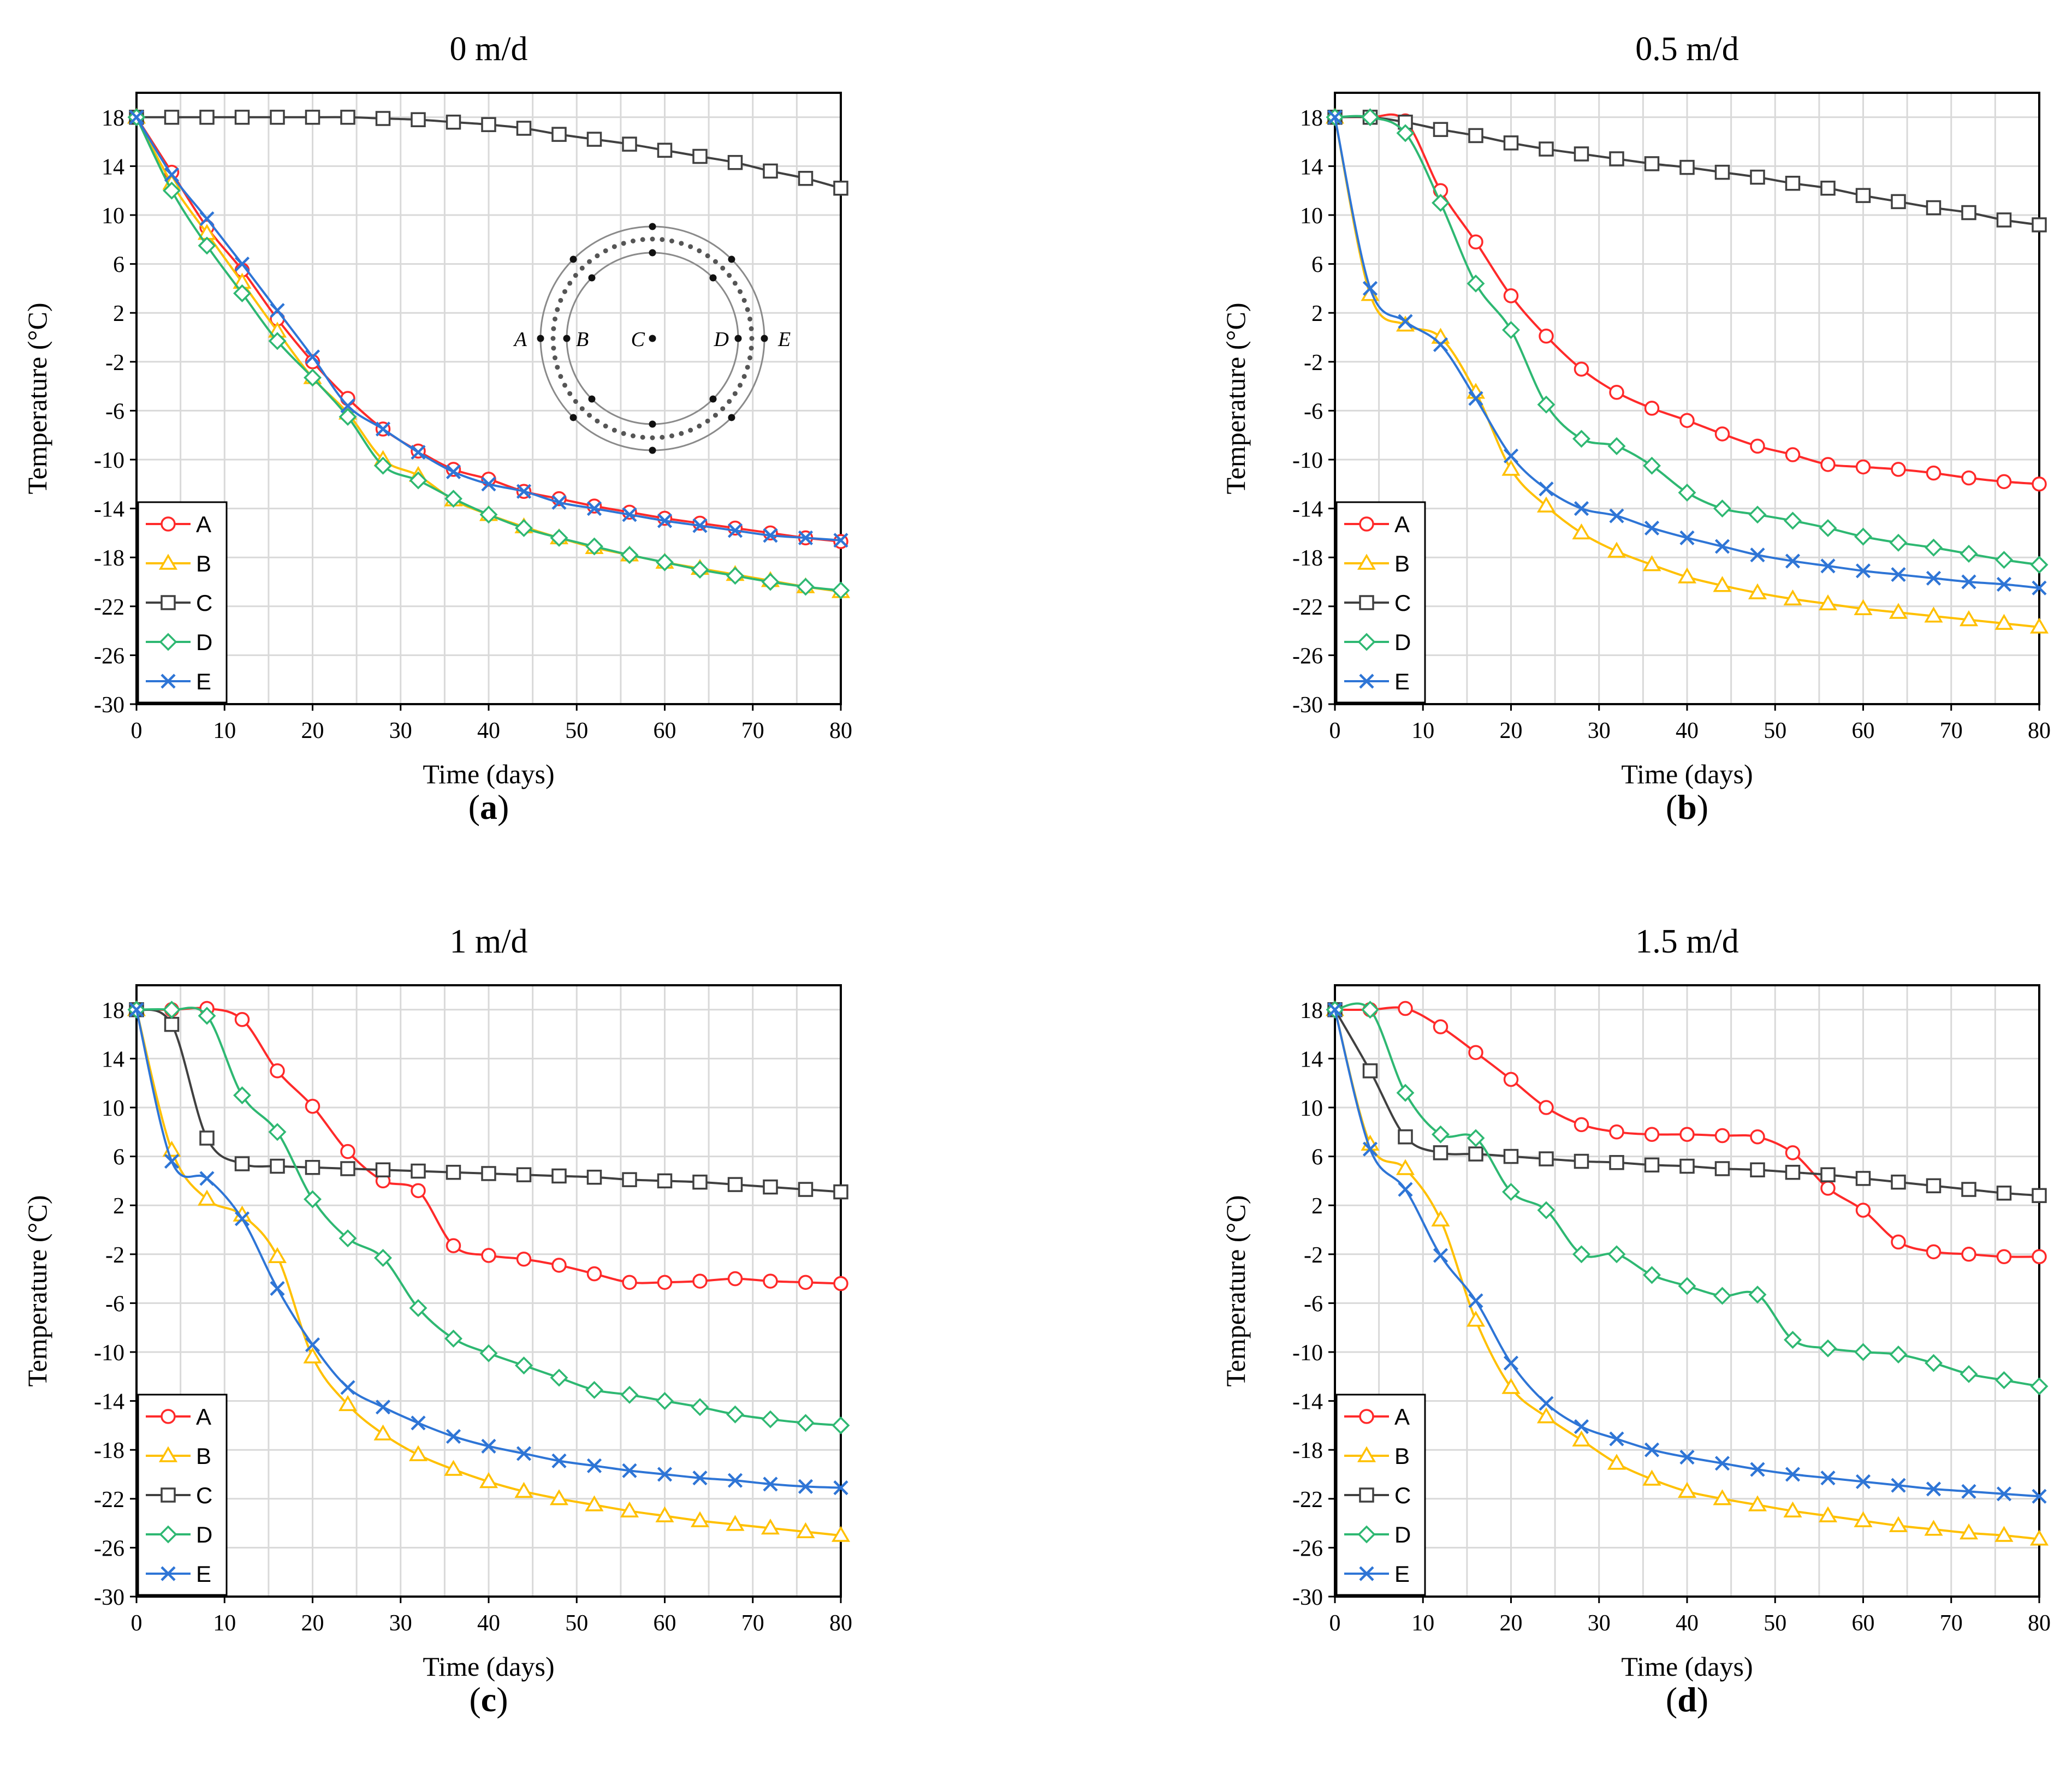 The width and height of the screenshot is (2072, 1792). What do you see at coordinates (1307, 1548) in the screenshot?
I see `y-tick-label: -26` at bounding box center [1307, 1548].